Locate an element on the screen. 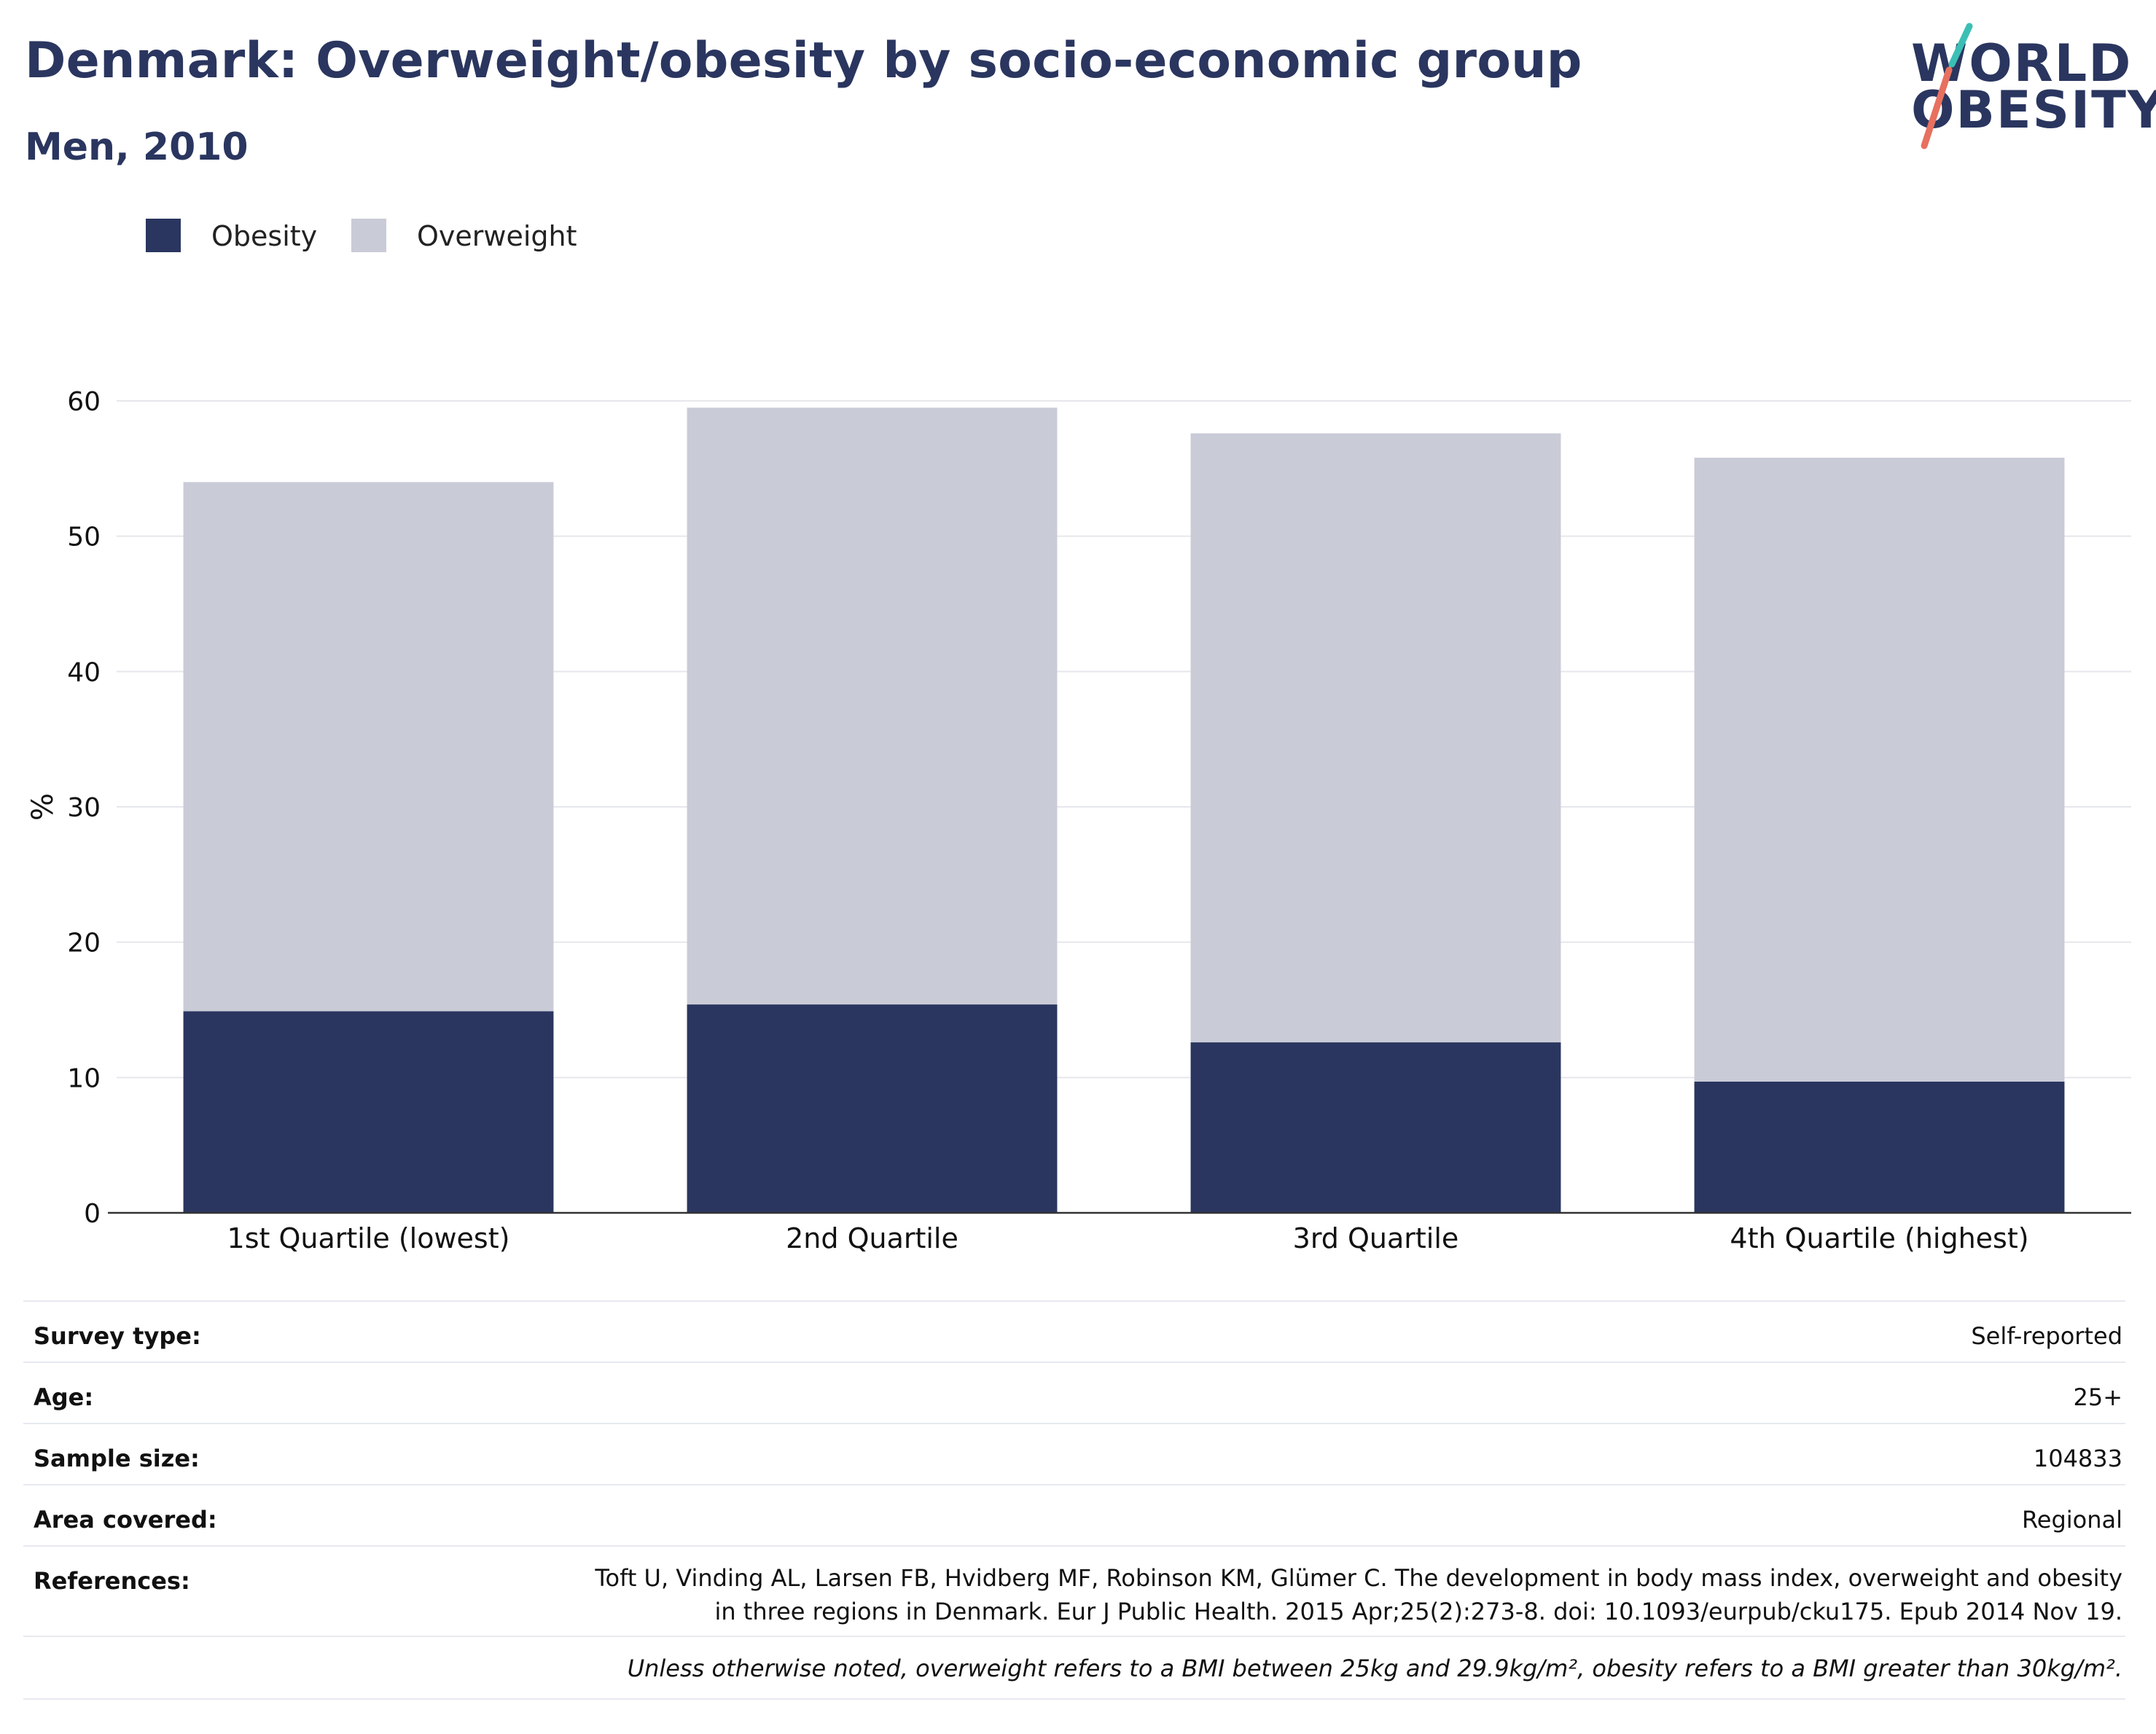  world-obesity-logo: WORLD OBESITY is located at coordinates (2029, 88).